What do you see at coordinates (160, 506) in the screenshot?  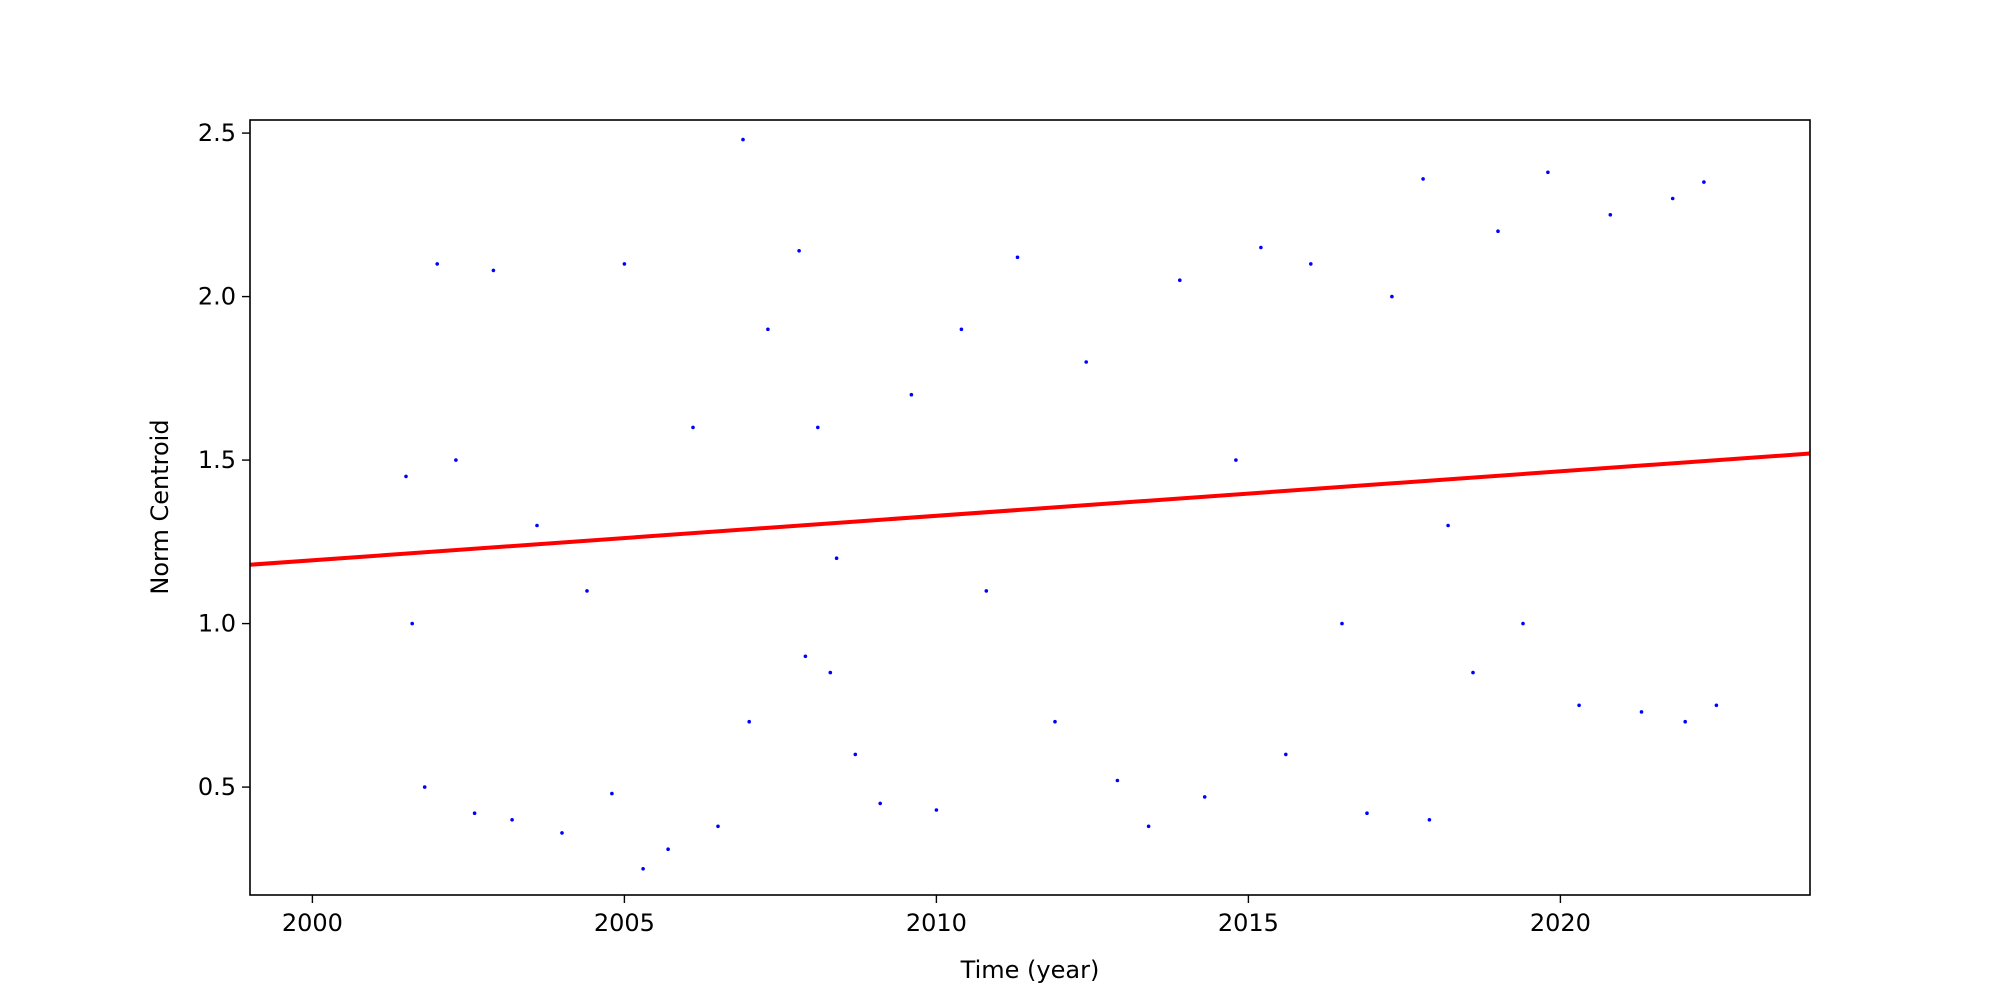 I see `y-axis-label: Norm Centroid` at bounding box center [160, 506].